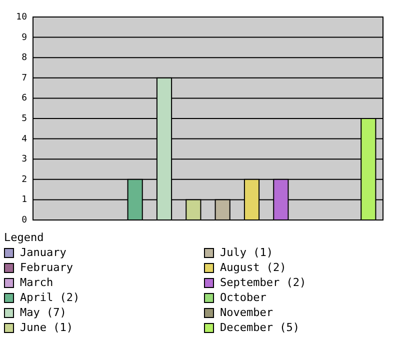 This screenshot has width=400, height=350. Describe the element at coordinates (263, 283) in the screenshot. I see `legend-label: September (2)` at that location.